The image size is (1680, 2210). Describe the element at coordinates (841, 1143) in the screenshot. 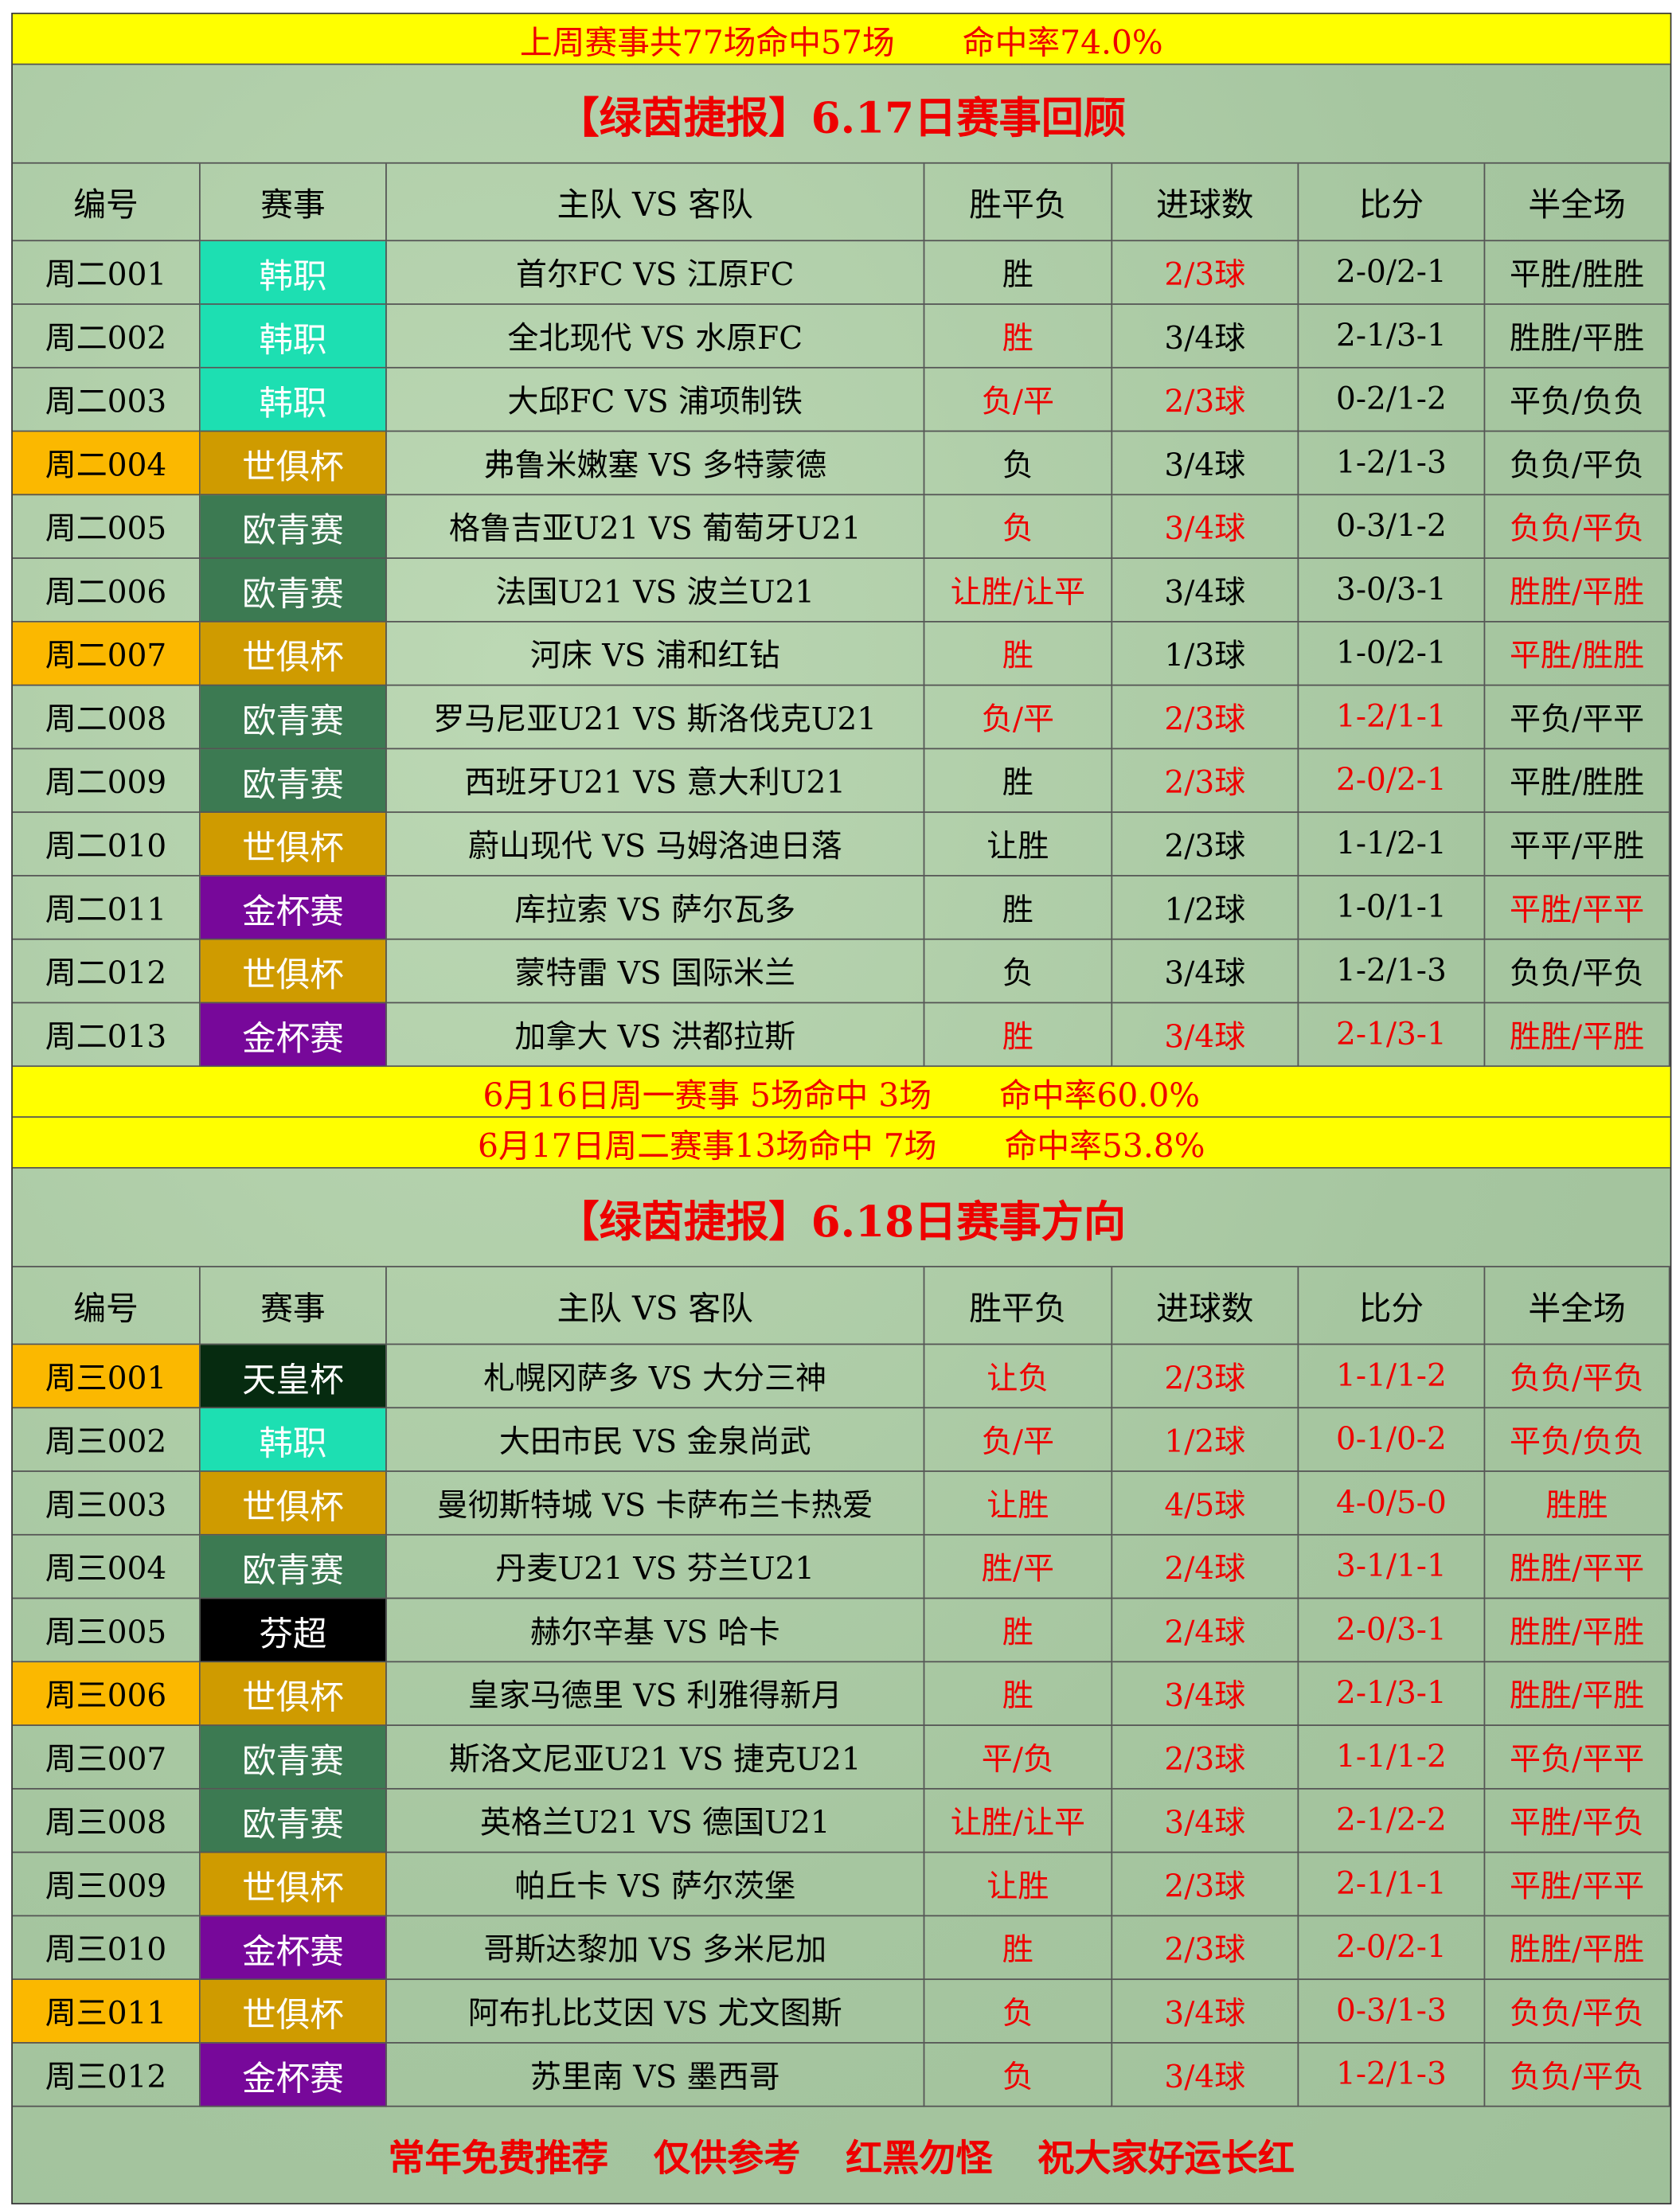

I see `daily-bar: 6月17日周二赛事13场命中 7场 命中率53.8%` at that location.